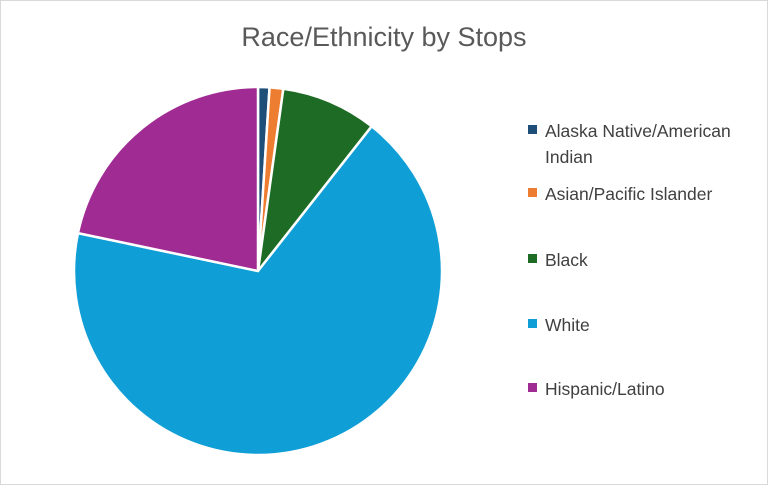 This screenshot has height=485, width=768. I want to click on legend-item-hispanic-latino: Hispanic/Latino, so click(641, 389).